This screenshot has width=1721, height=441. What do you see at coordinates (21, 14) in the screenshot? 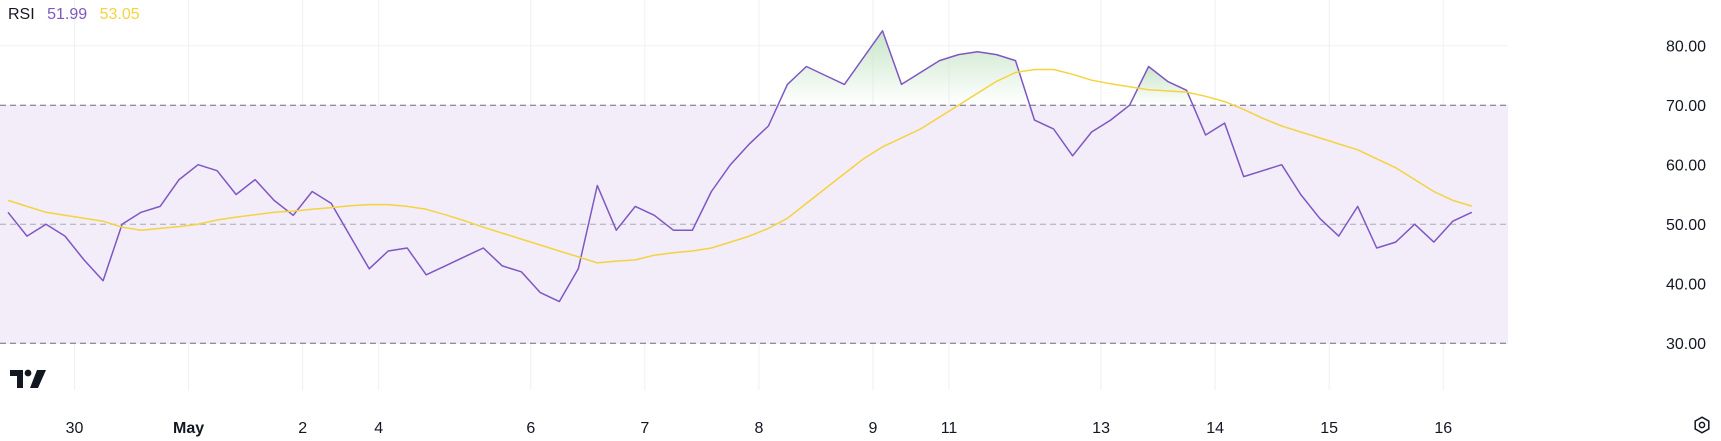
I see `legend-indicator-name: RSI` at bounding box center [21, 14].